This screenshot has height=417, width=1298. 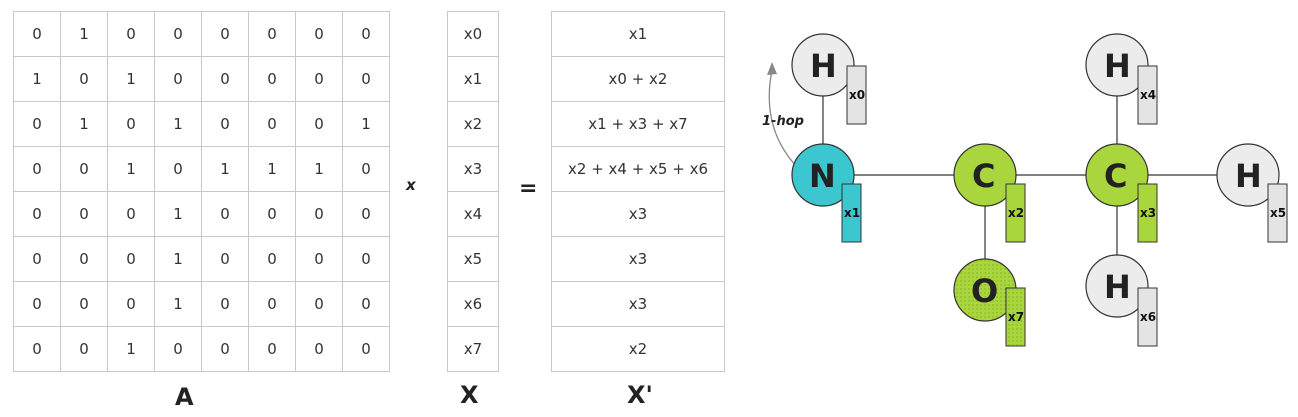 I want to click on h4-element-label: H, so click(x=1117, y=66).